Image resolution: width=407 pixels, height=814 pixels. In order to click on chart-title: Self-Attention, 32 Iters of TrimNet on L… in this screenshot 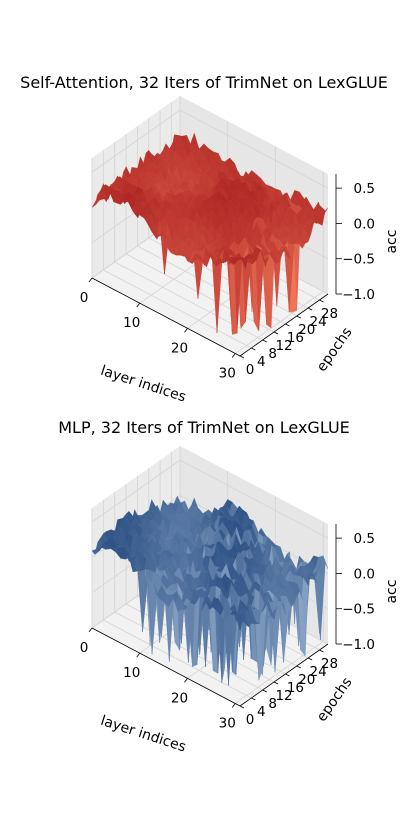, I will do `click(204, 82)`.